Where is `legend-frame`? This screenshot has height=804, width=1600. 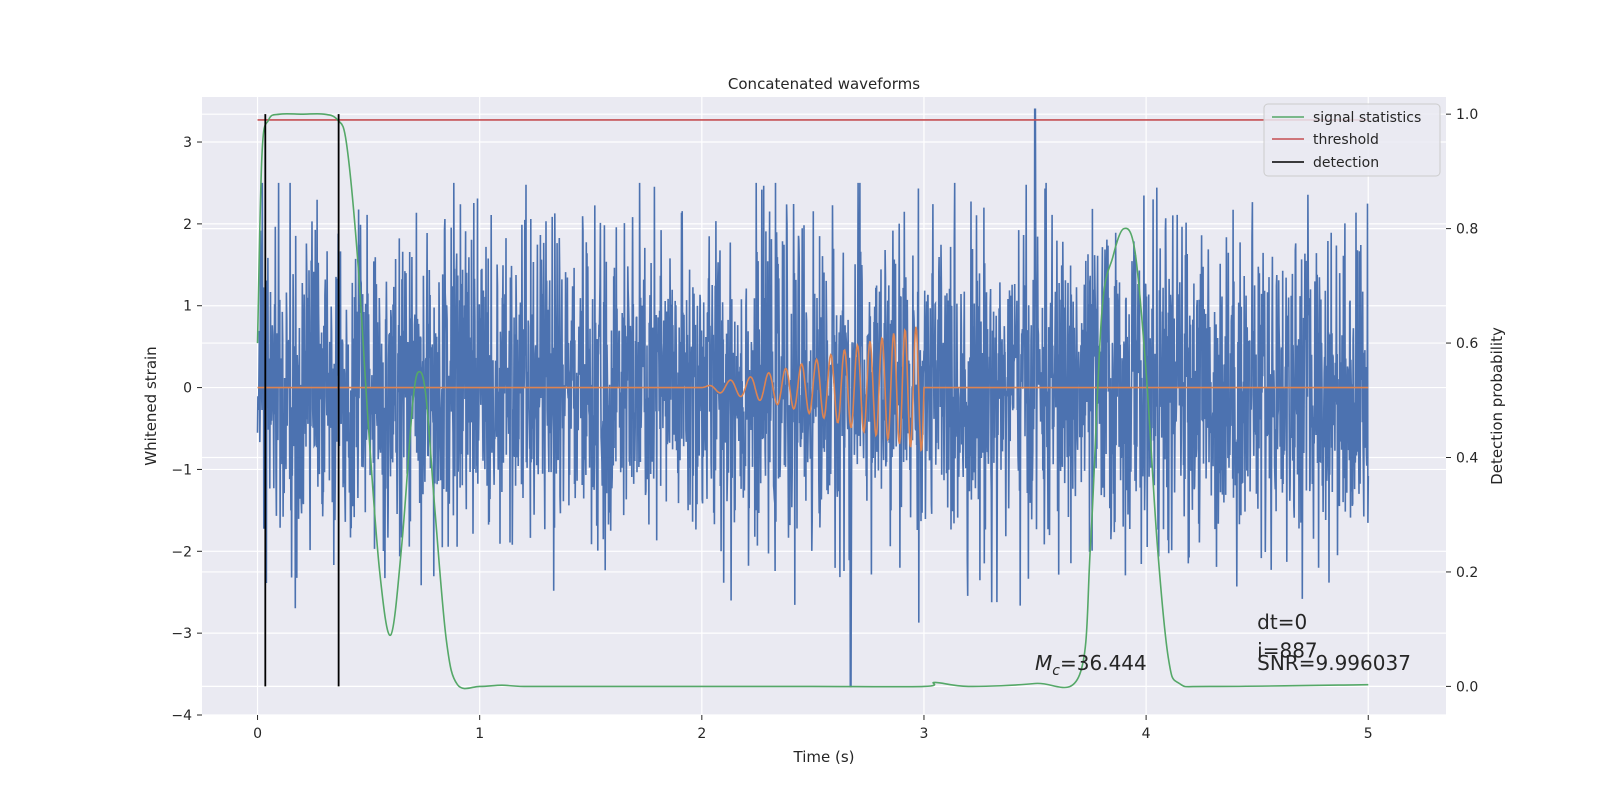
legend-frame is located at coordinates (1352, 140).